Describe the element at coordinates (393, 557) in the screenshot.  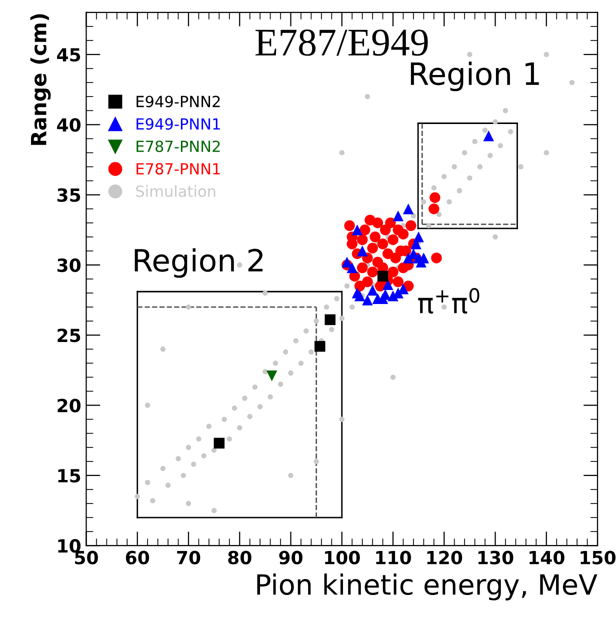
I see `x-tick-label: 110` at that location.